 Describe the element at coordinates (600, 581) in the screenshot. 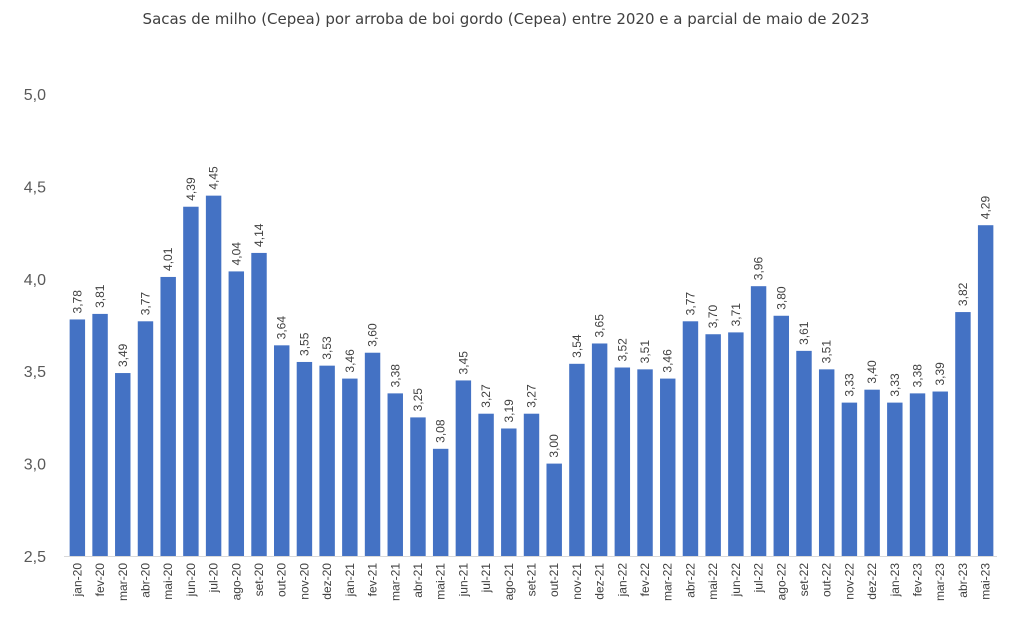

I see `x-tick-label: dez-21` at that location.